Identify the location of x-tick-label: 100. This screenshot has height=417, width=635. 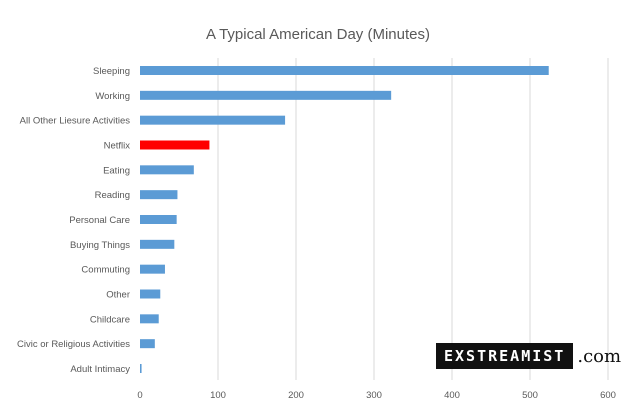
(218, 395).